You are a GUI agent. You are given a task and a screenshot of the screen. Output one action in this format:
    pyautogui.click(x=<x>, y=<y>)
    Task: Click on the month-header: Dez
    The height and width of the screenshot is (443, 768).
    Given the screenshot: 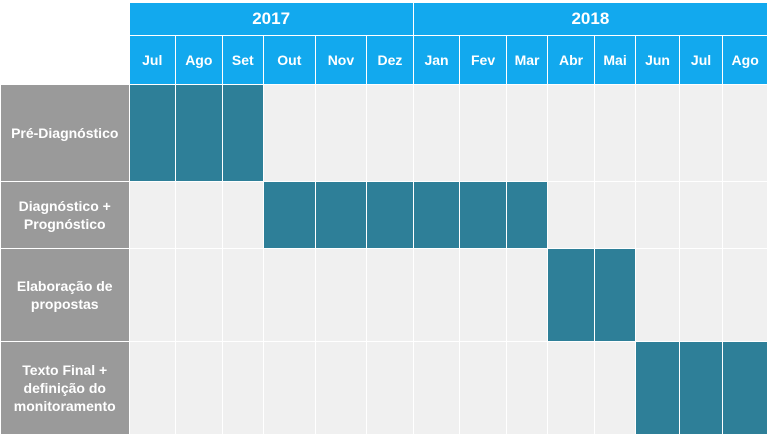 What is the action you would take?
    pyautogui.click(x=390, y=60)
    